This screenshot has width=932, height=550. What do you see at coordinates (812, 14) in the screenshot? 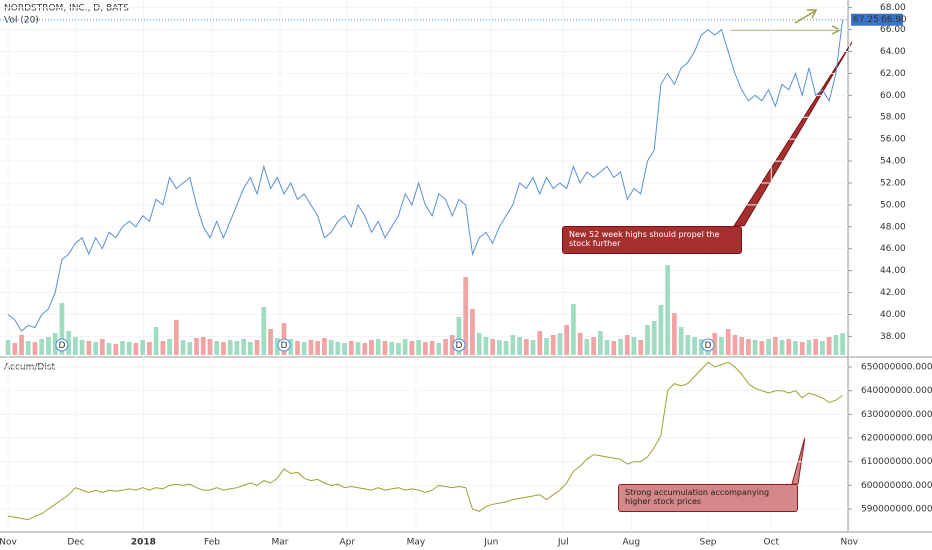
I see `arrow-head` at bounding box center [812, 14].